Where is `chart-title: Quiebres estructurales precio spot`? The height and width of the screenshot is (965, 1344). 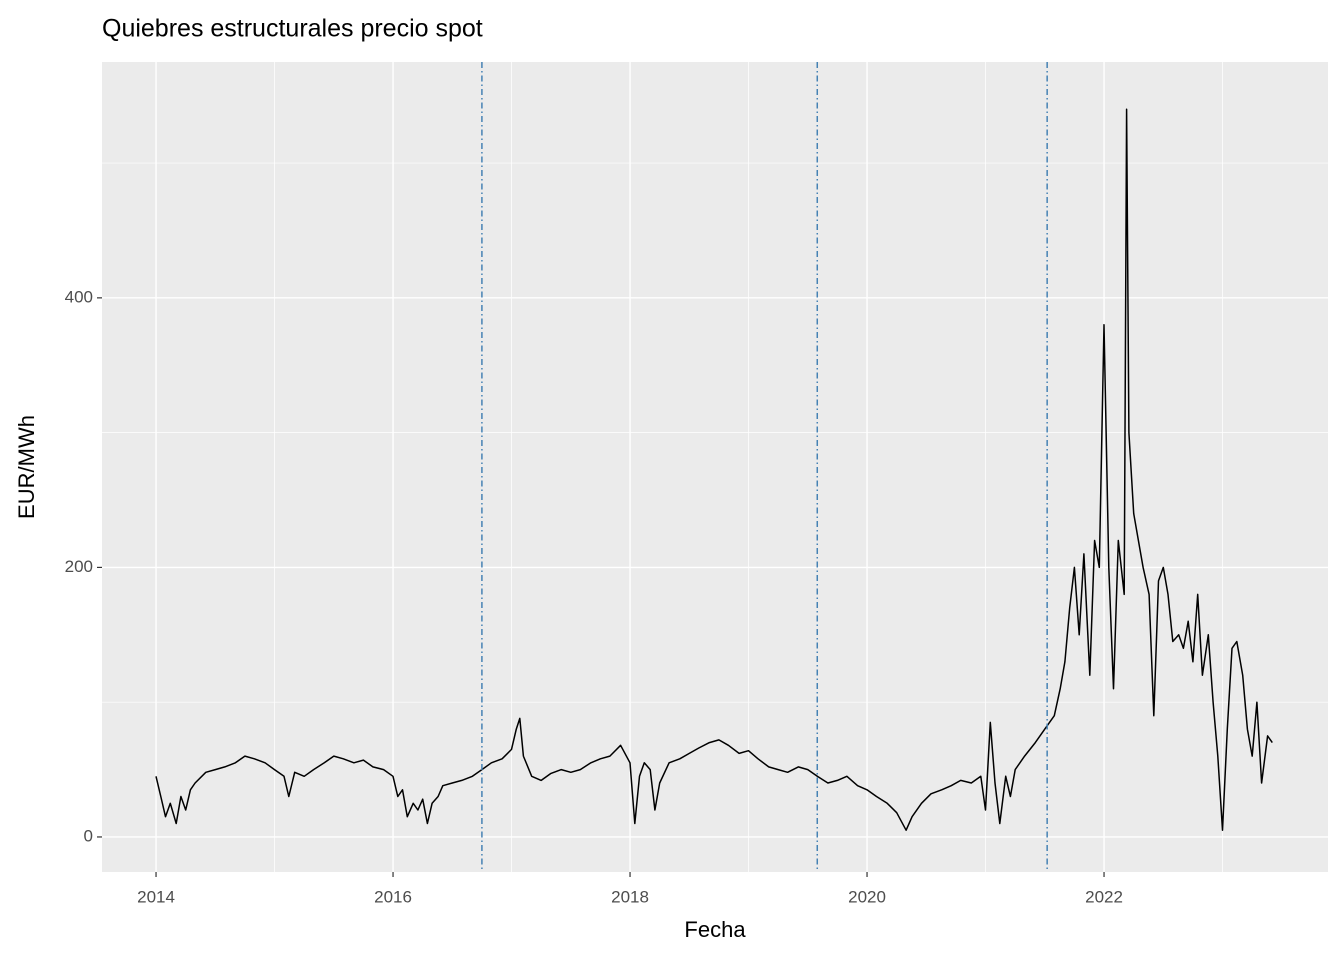 chart-title: Quiebres estructurales precio spot is located at coordinates (292, 29).